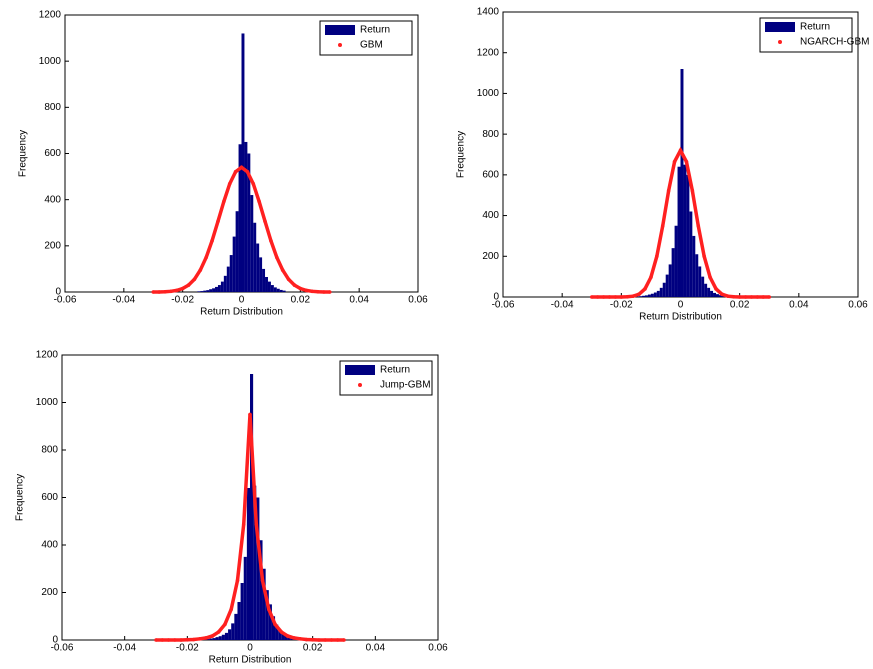  What do you see at coordinates (187, 648) in the screenshot?
I see `x-tick-label: -0.02` at bounding box center [187, 648].